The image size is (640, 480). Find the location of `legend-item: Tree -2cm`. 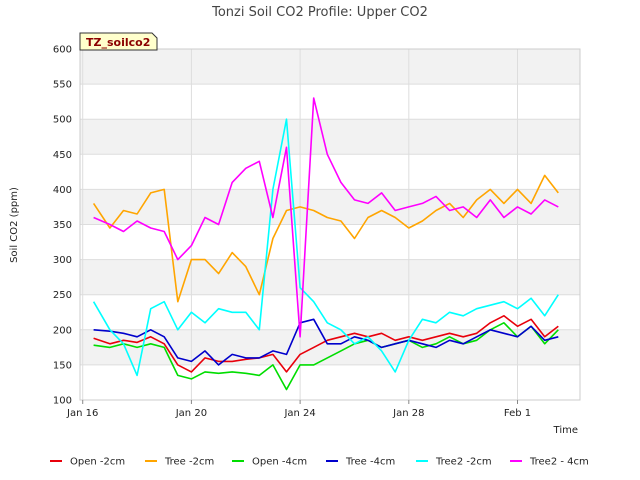

legend-item: Tree -2cm is located at coordinates (179, 462).